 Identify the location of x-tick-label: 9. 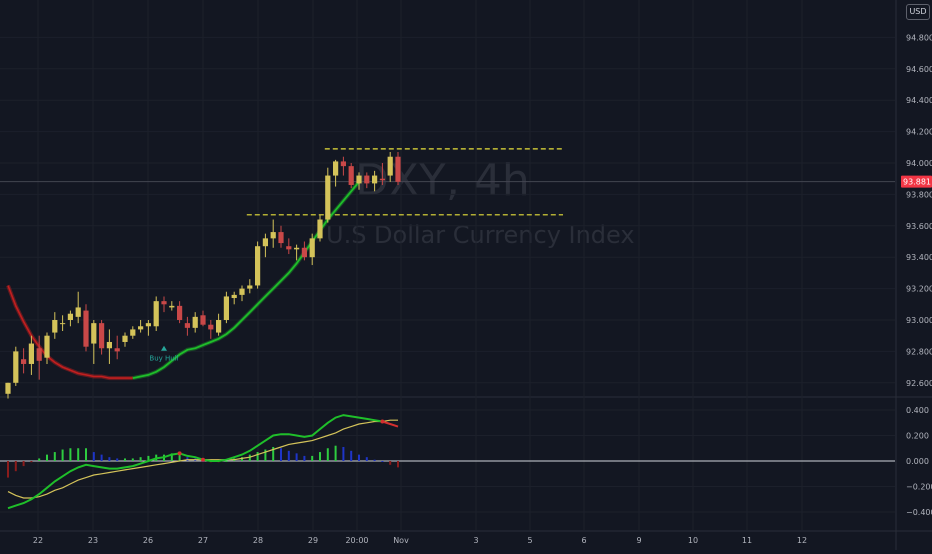
(638, 540).